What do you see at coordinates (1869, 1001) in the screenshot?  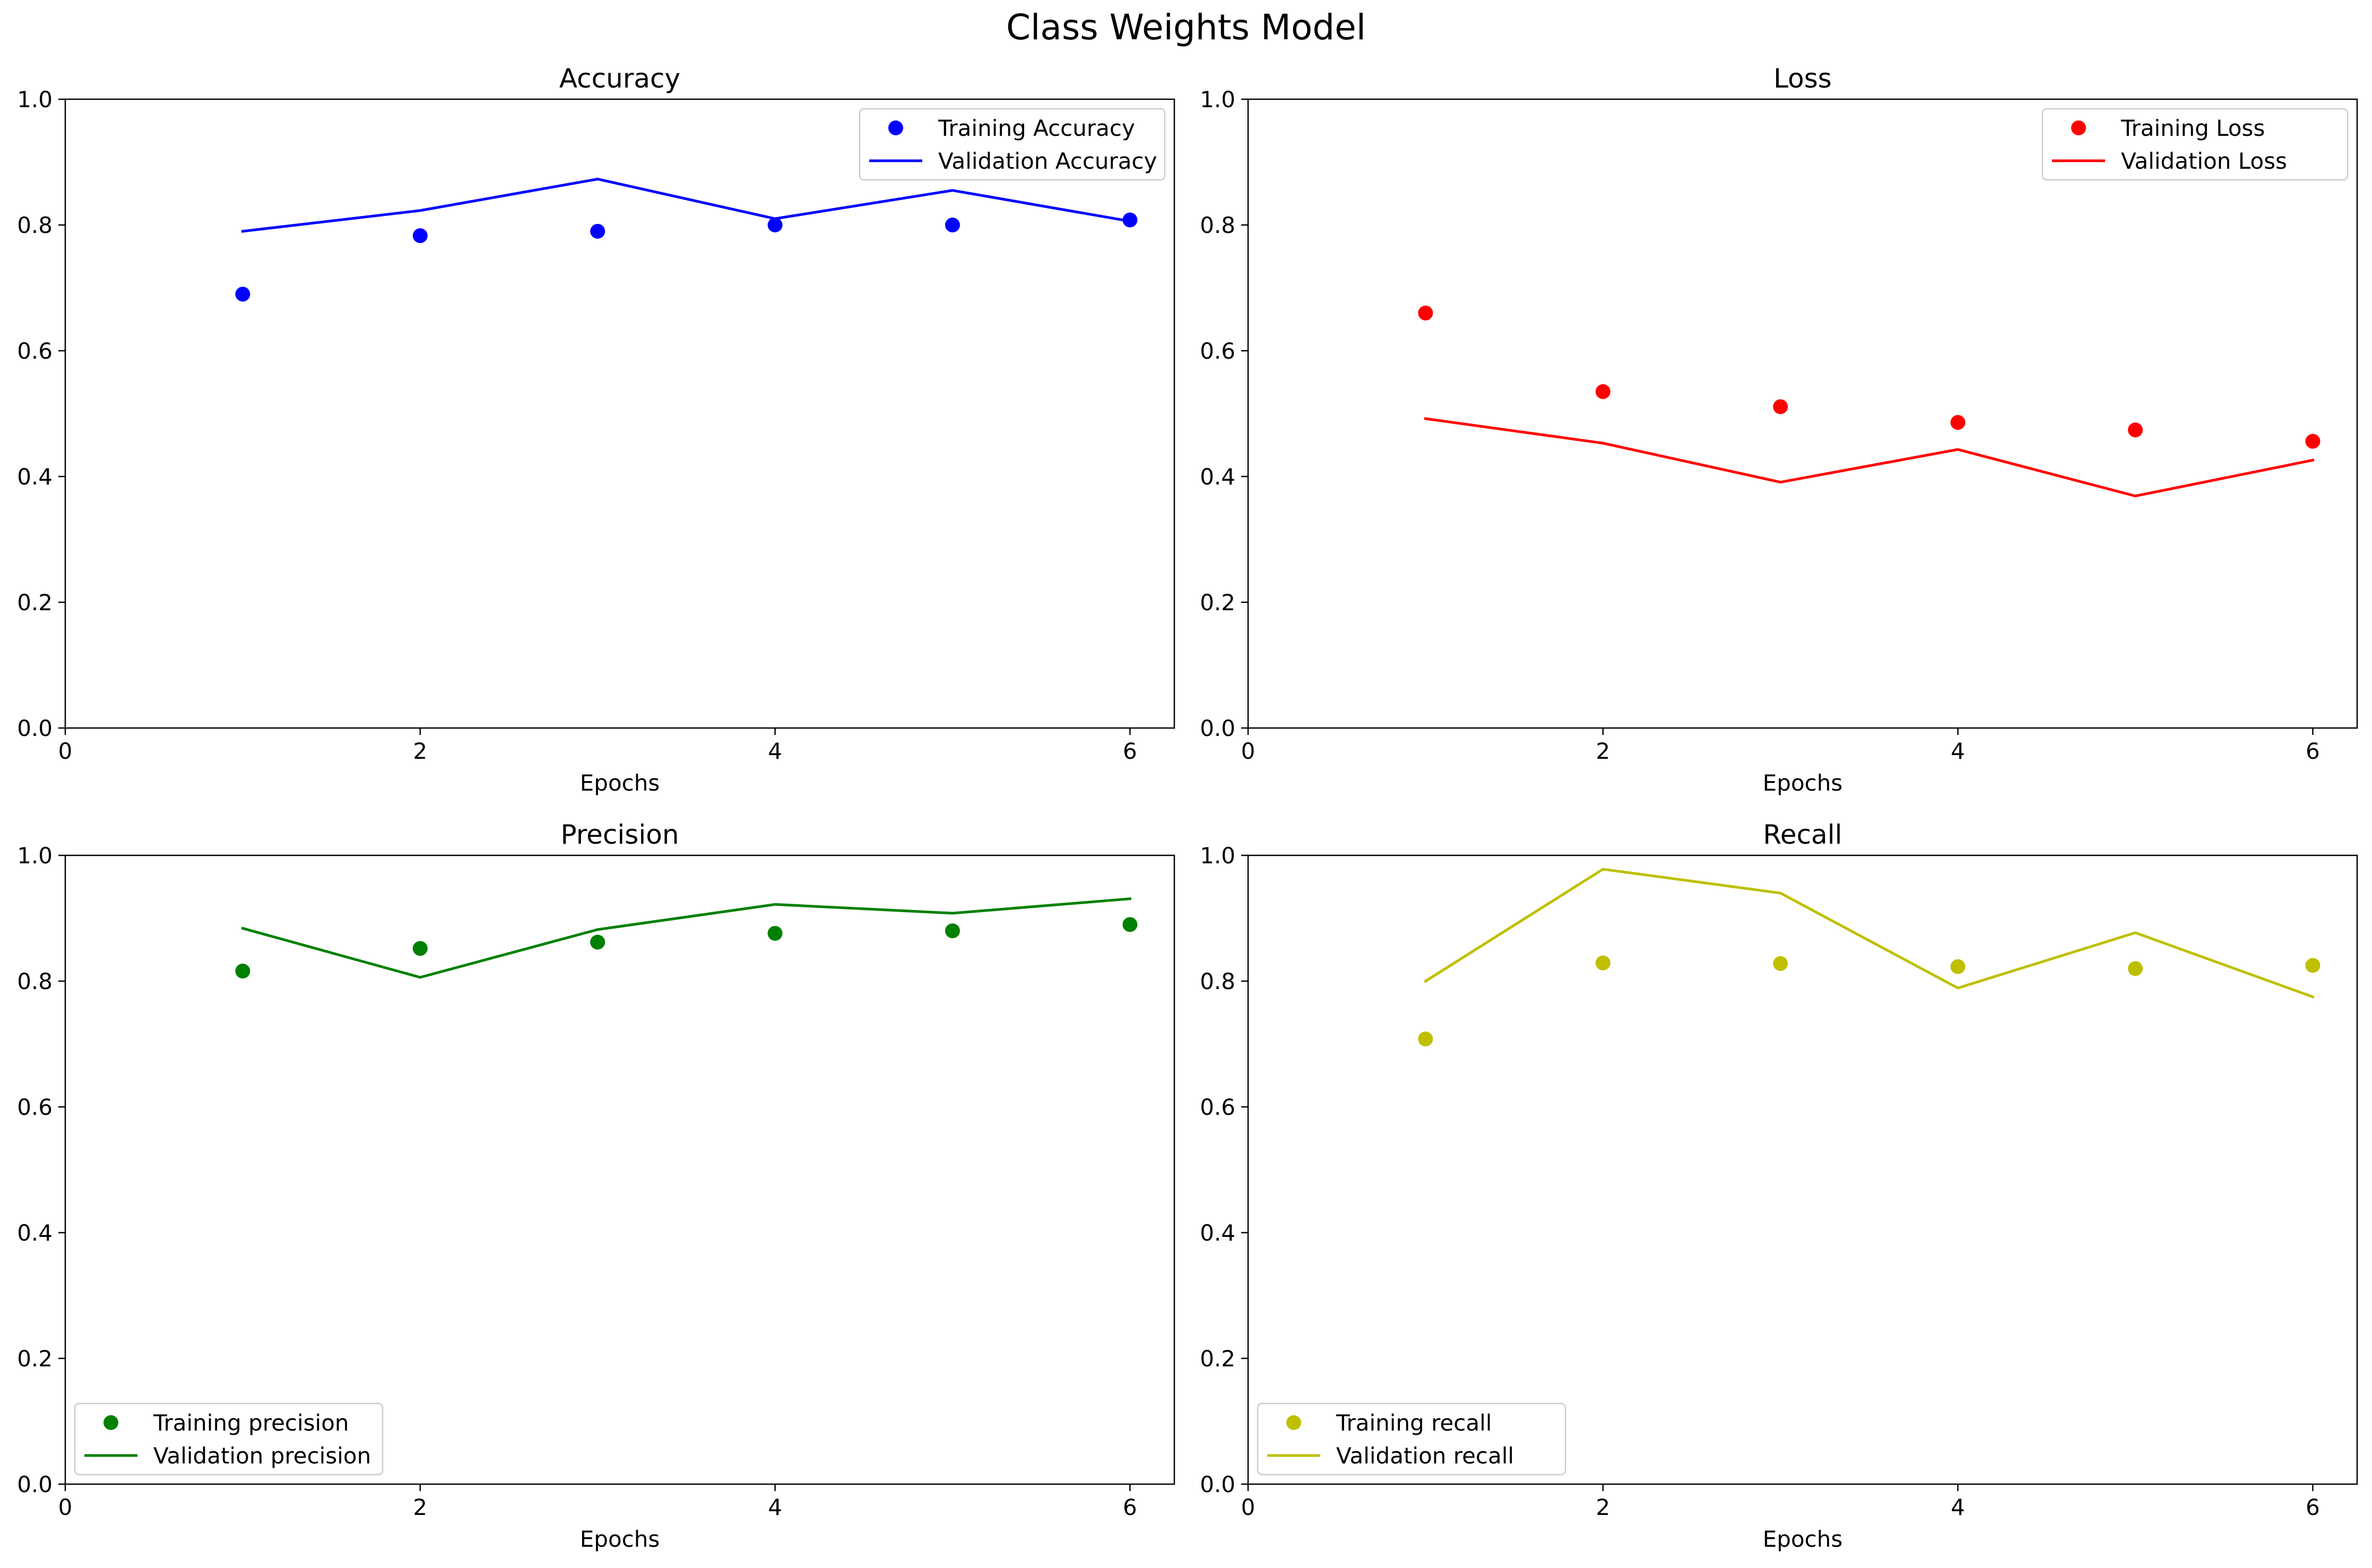 I see `series-training-recall` at bounding box center [1869, 1001].